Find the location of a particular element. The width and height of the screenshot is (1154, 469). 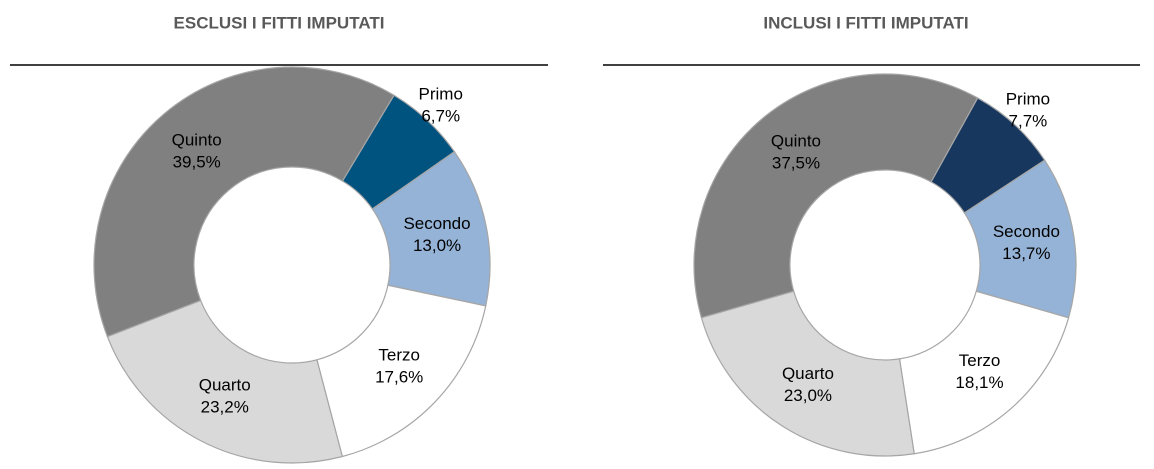

slice-value-label: 23,2% is located at coordinates (225, 406).